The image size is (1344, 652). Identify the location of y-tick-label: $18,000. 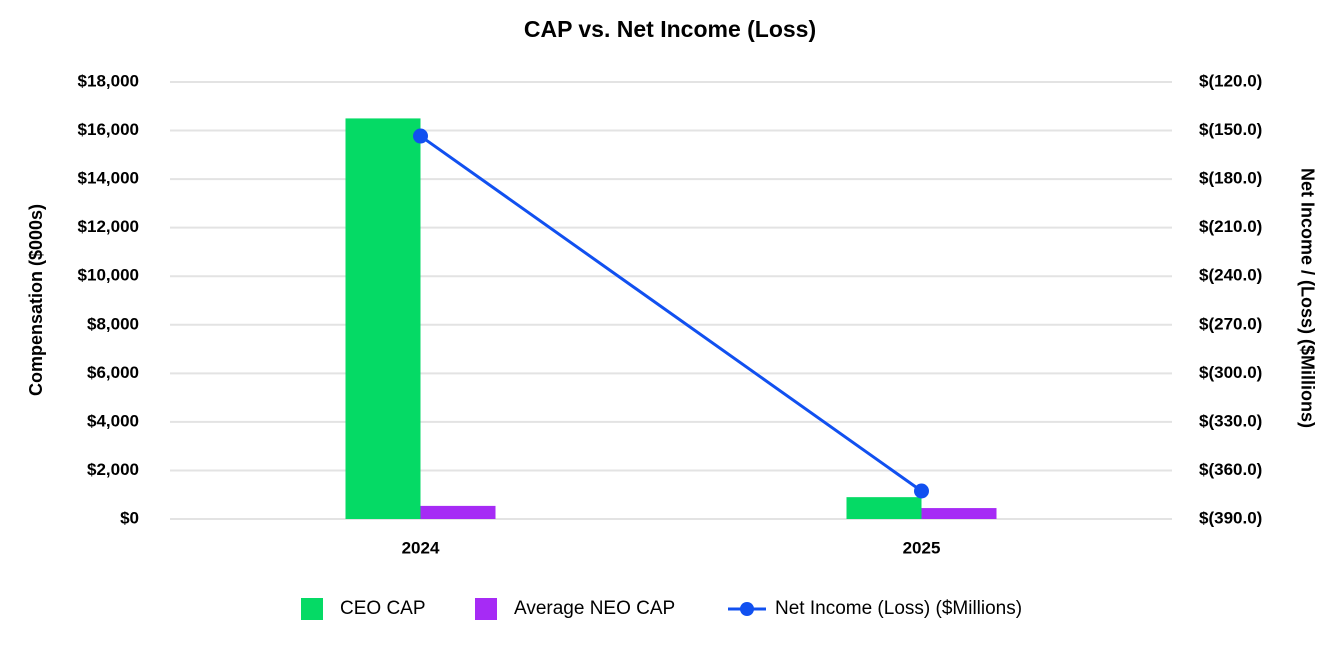
(108, 80).